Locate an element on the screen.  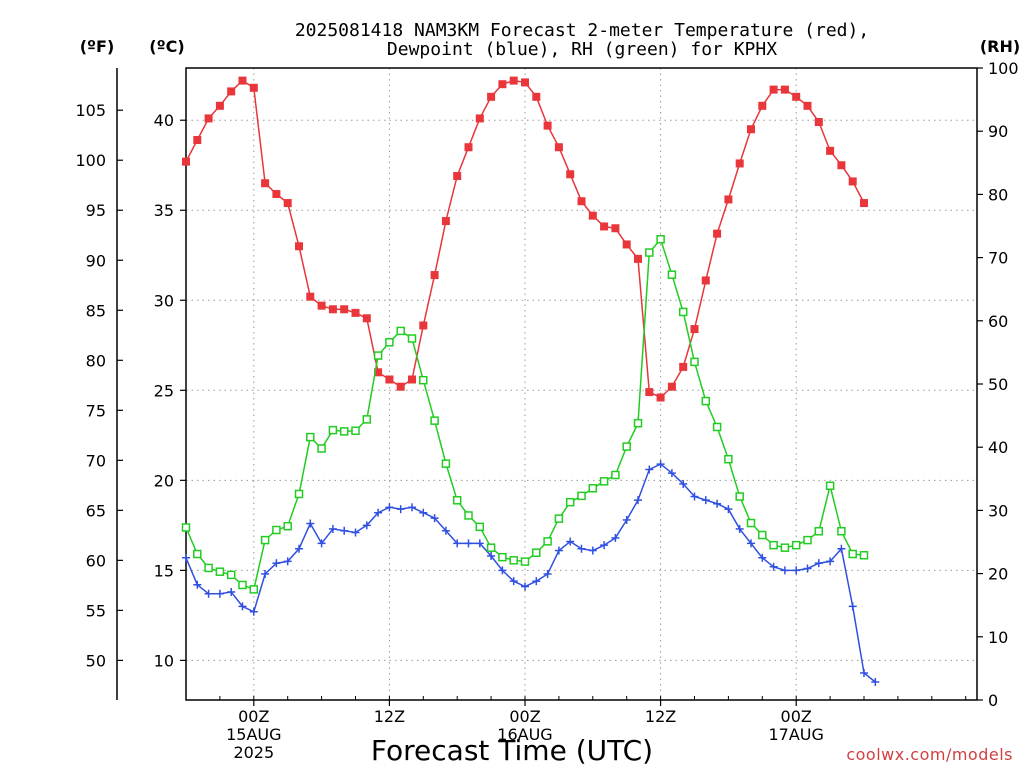
rh-tick-label: 100 is located at coordinates (1003, 68).